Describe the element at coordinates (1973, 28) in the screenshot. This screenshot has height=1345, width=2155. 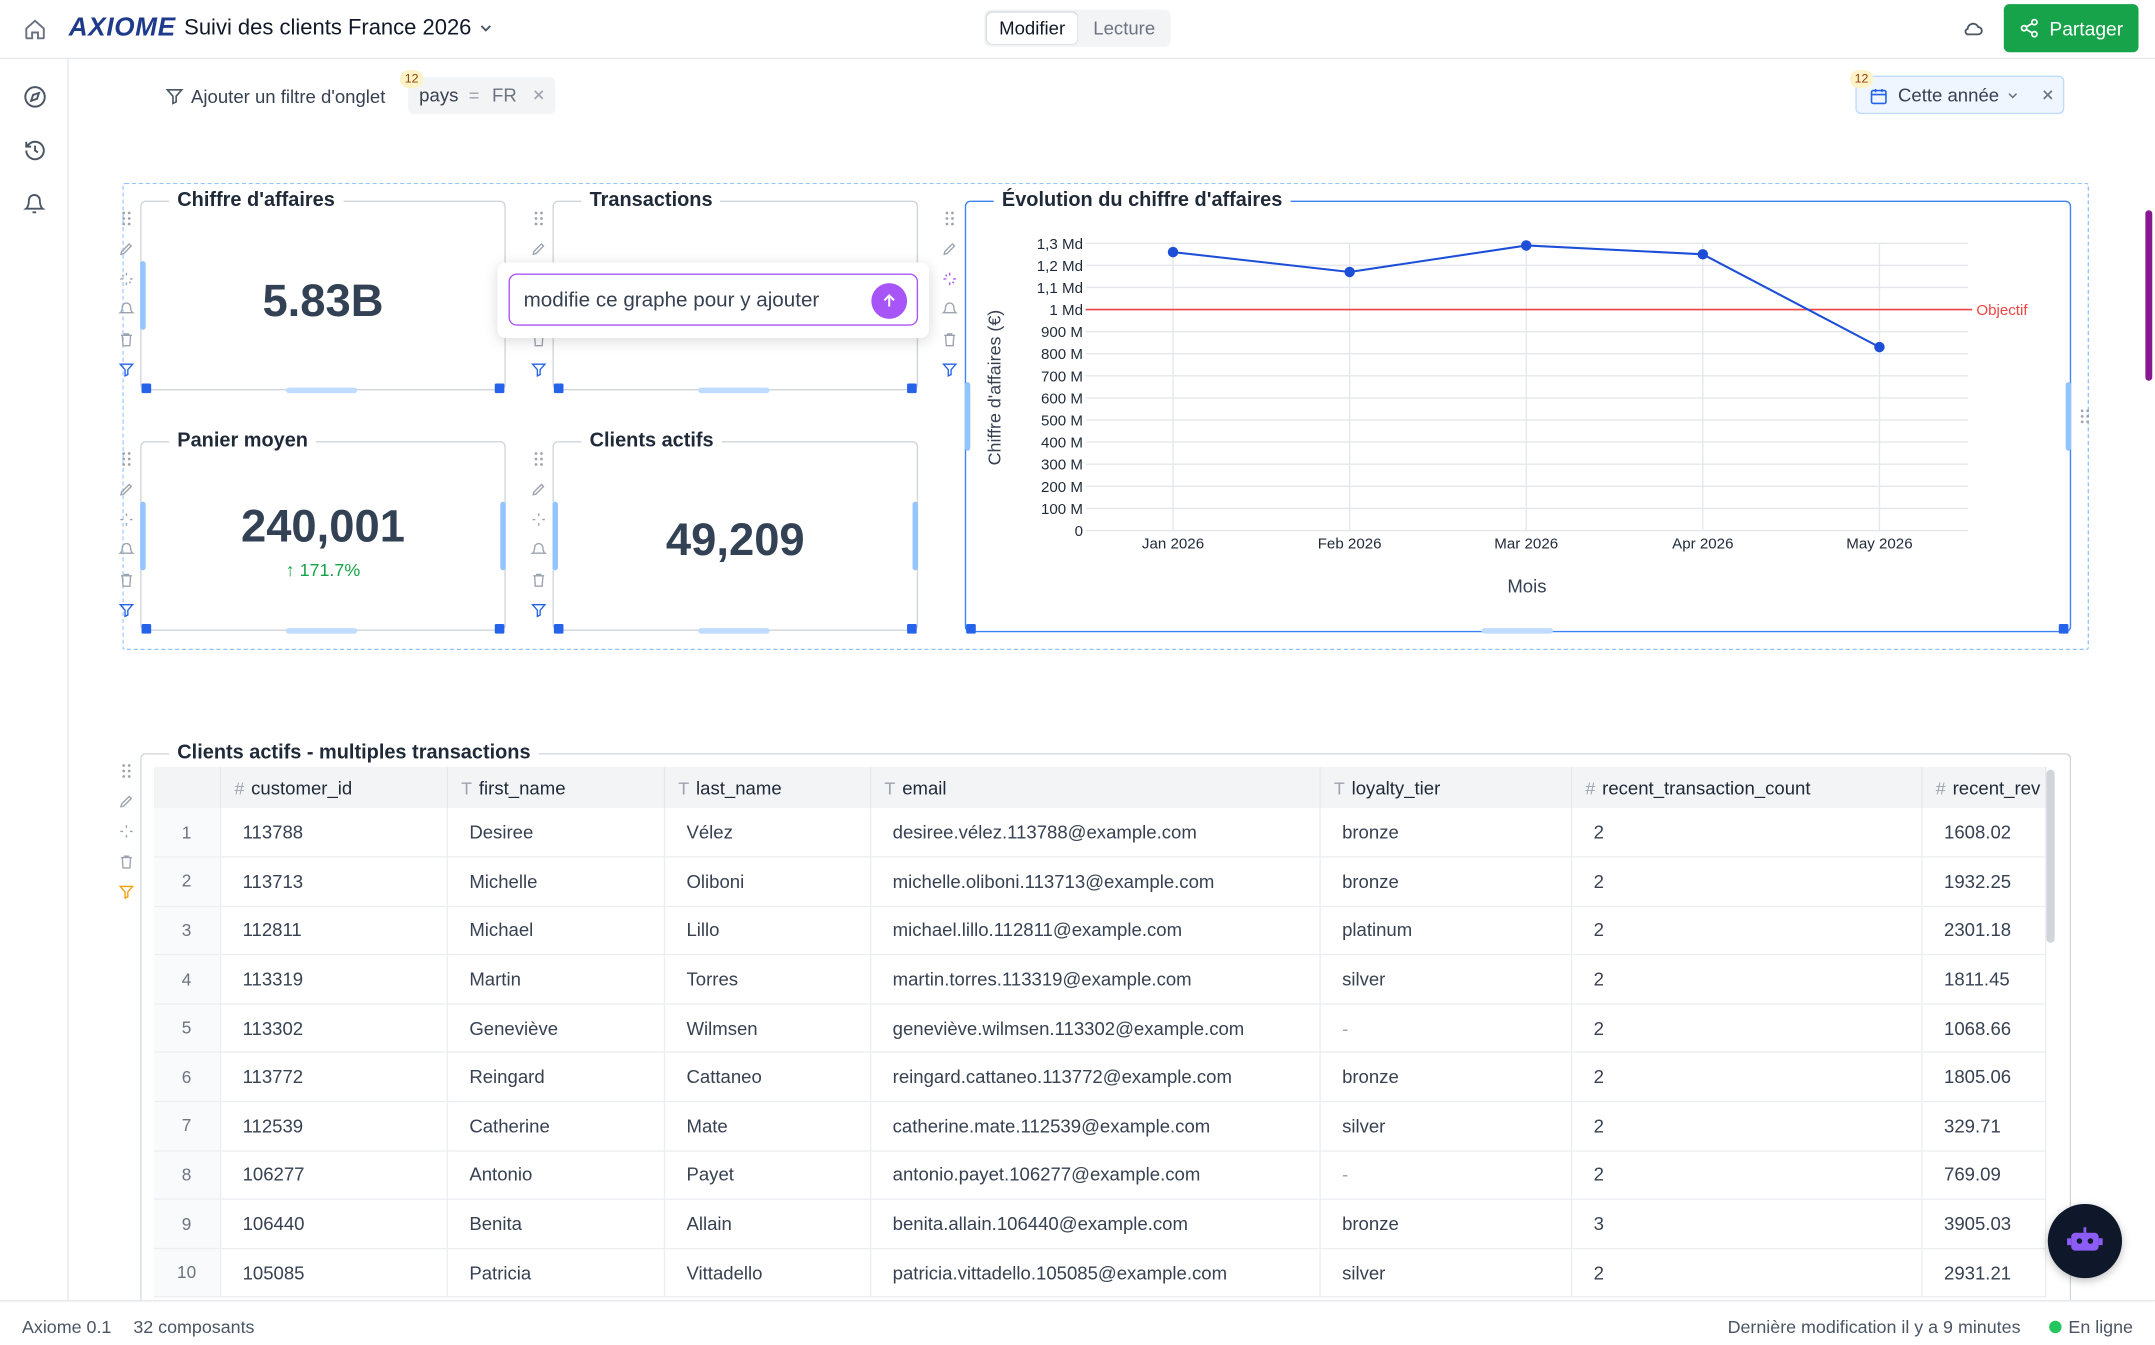
I see `cloud-sync-icon` at that location.